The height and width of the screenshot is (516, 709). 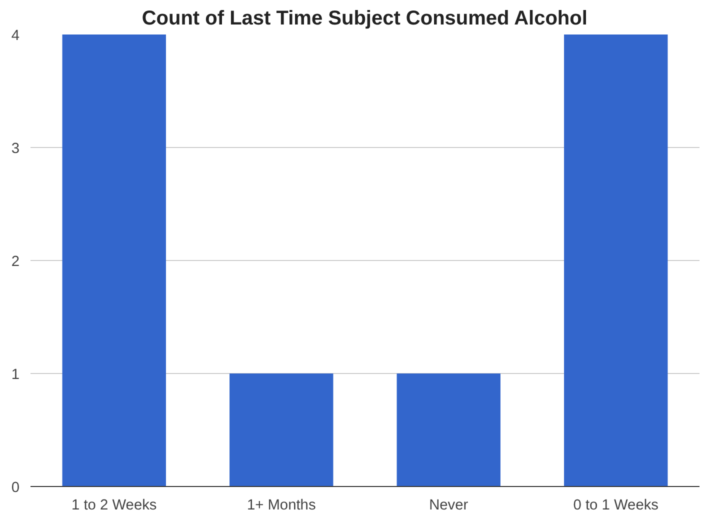 What do you see at coordinates (281, 506) in the screenshot?
I see `x-tick-label: 1+ Months` at bounding box center [281, 506].